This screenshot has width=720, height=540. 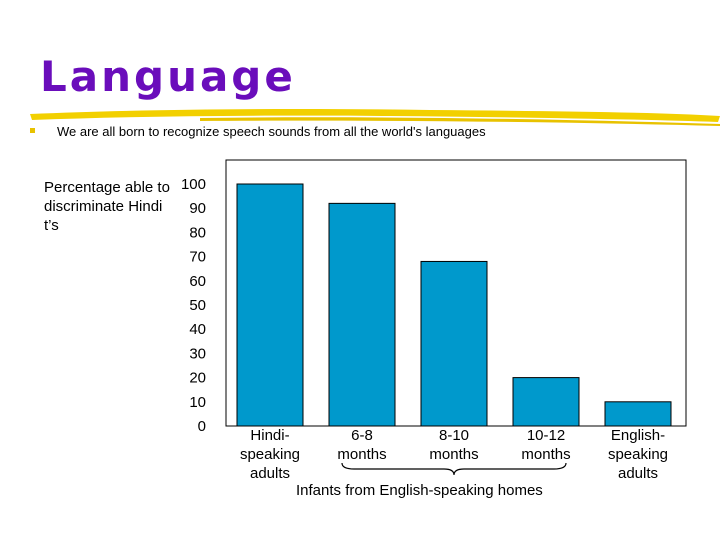 I want to click on y-tick-label: 10, so click(x=197, y=402).